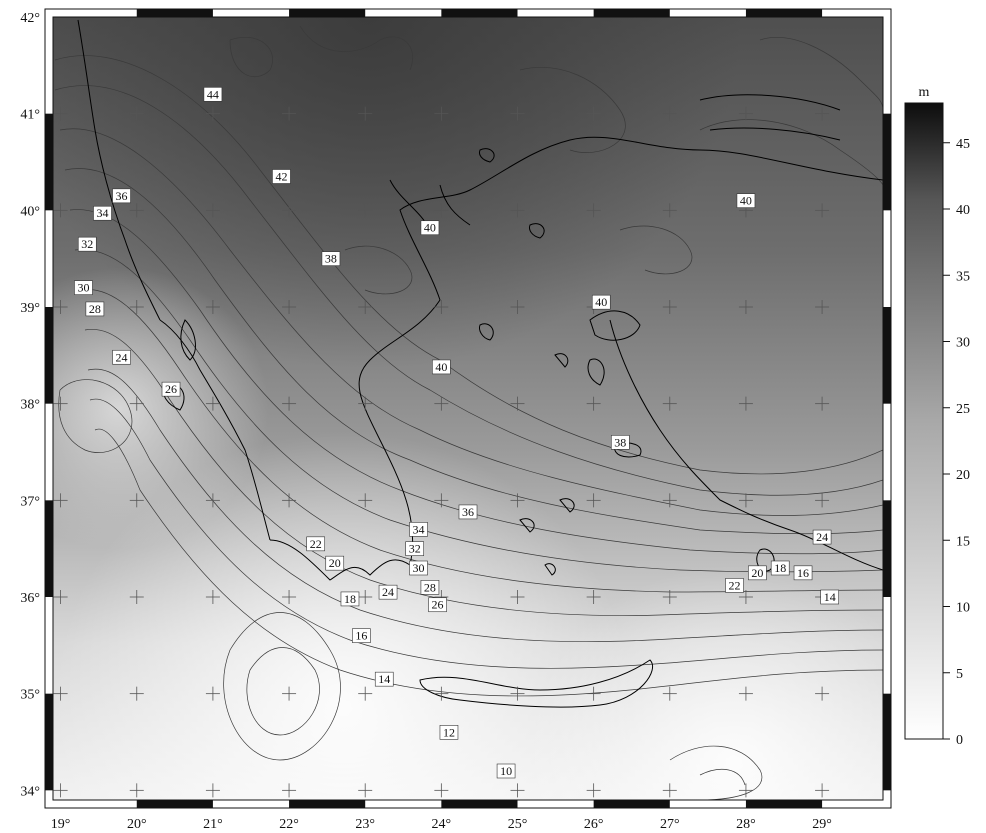 The width and height of the screenshot is (986, 833). Describe the element at coordinates (289, 824) in the screenshot. I see `lon-tick-label: 22°` at that location.